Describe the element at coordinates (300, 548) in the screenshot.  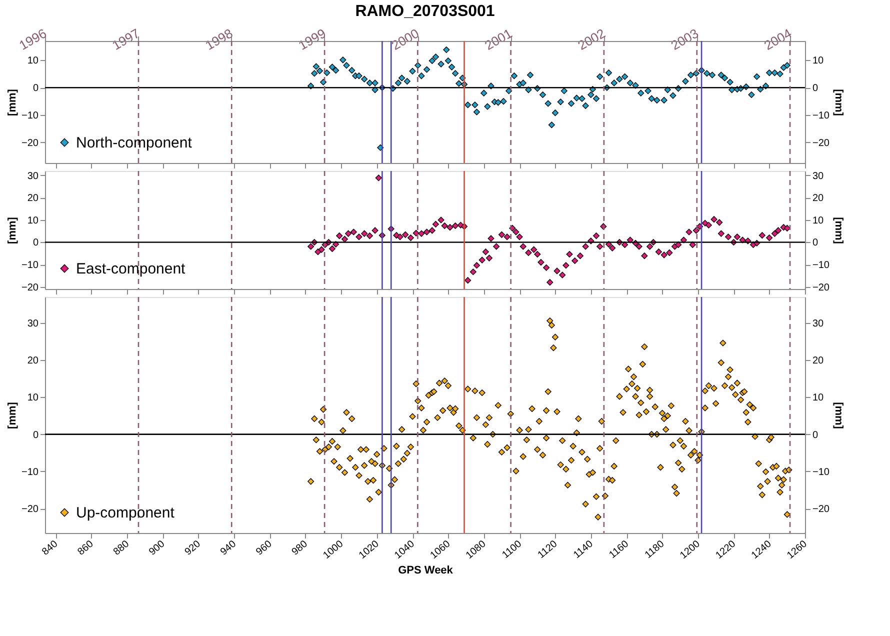
I see `x-tick-label: 980` at that location.